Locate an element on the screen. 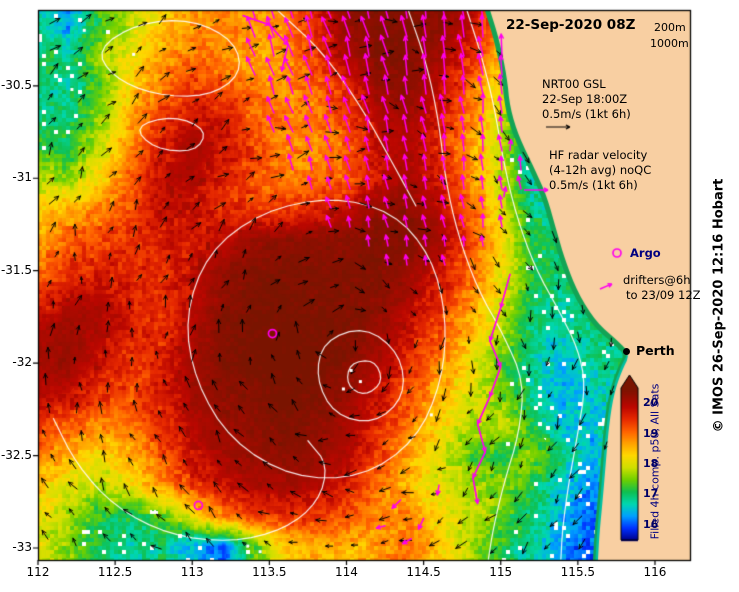 The height and width of the screenshot is (592, 739). x-tick-label: 114 is located at coordinates (346, 572).